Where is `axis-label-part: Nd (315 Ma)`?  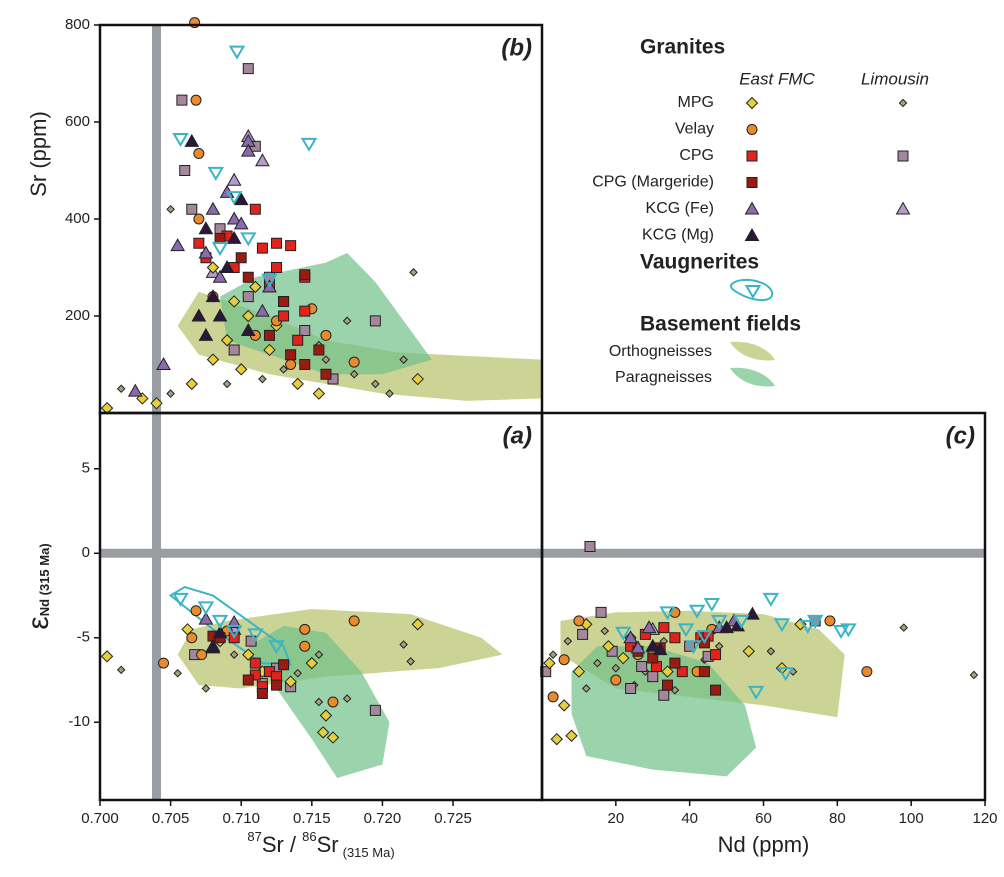
axis-label-part: Nd (315 Ma) is located at coordinates (44, 579).